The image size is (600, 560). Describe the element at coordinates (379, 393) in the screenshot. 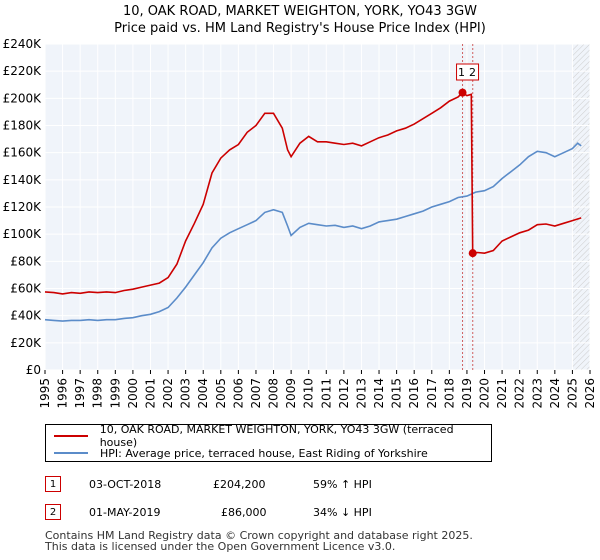

I see `x-tick-label: 2014` at that location.